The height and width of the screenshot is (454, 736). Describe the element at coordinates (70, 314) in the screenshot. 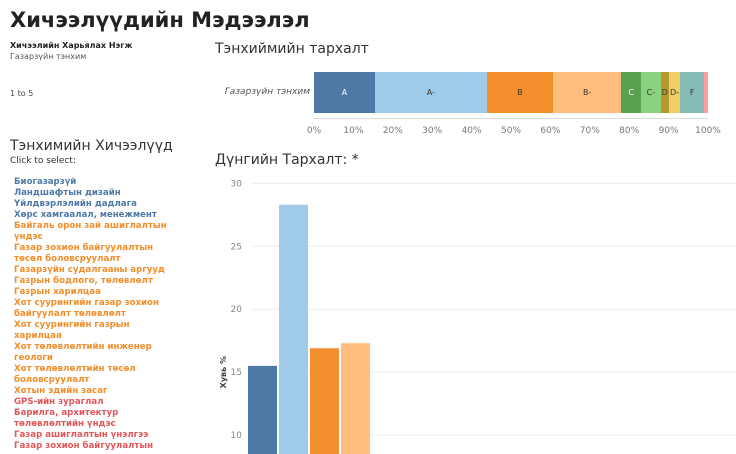

I see `course-item: байгуулалт төлөвлөлт` at that location.